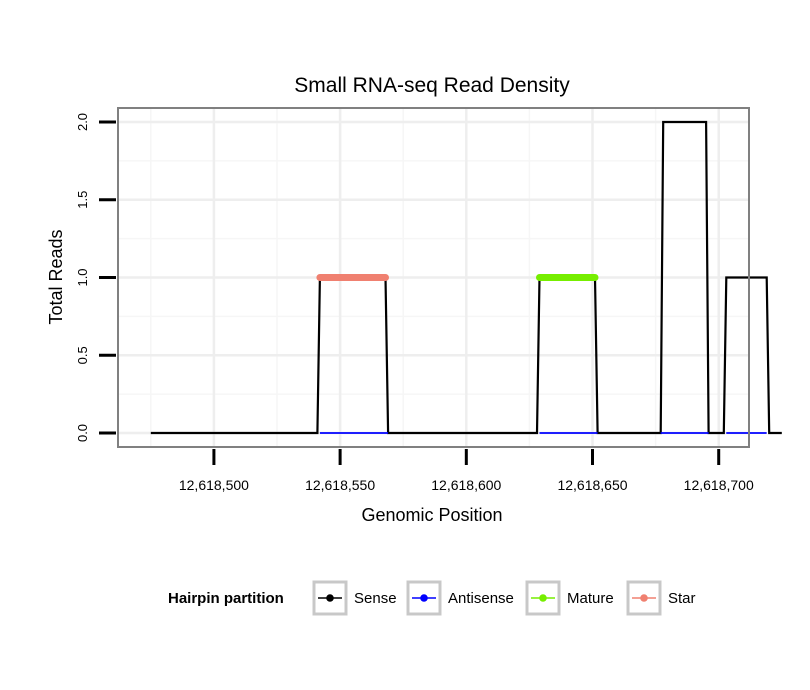  What do you see at coordinates (214, 485) in the screenshot?
I see `x-tick-label: 12,618,500` at bounding box center [214, 485].